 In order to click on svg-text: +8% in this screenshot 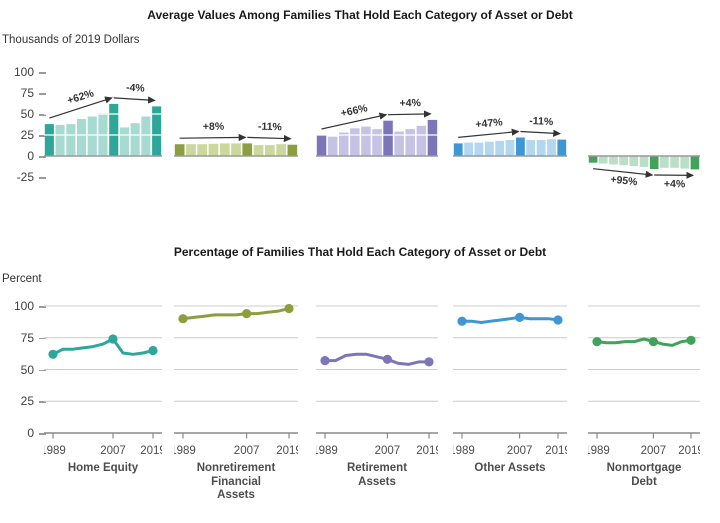, I will do `click(214, 127)`.